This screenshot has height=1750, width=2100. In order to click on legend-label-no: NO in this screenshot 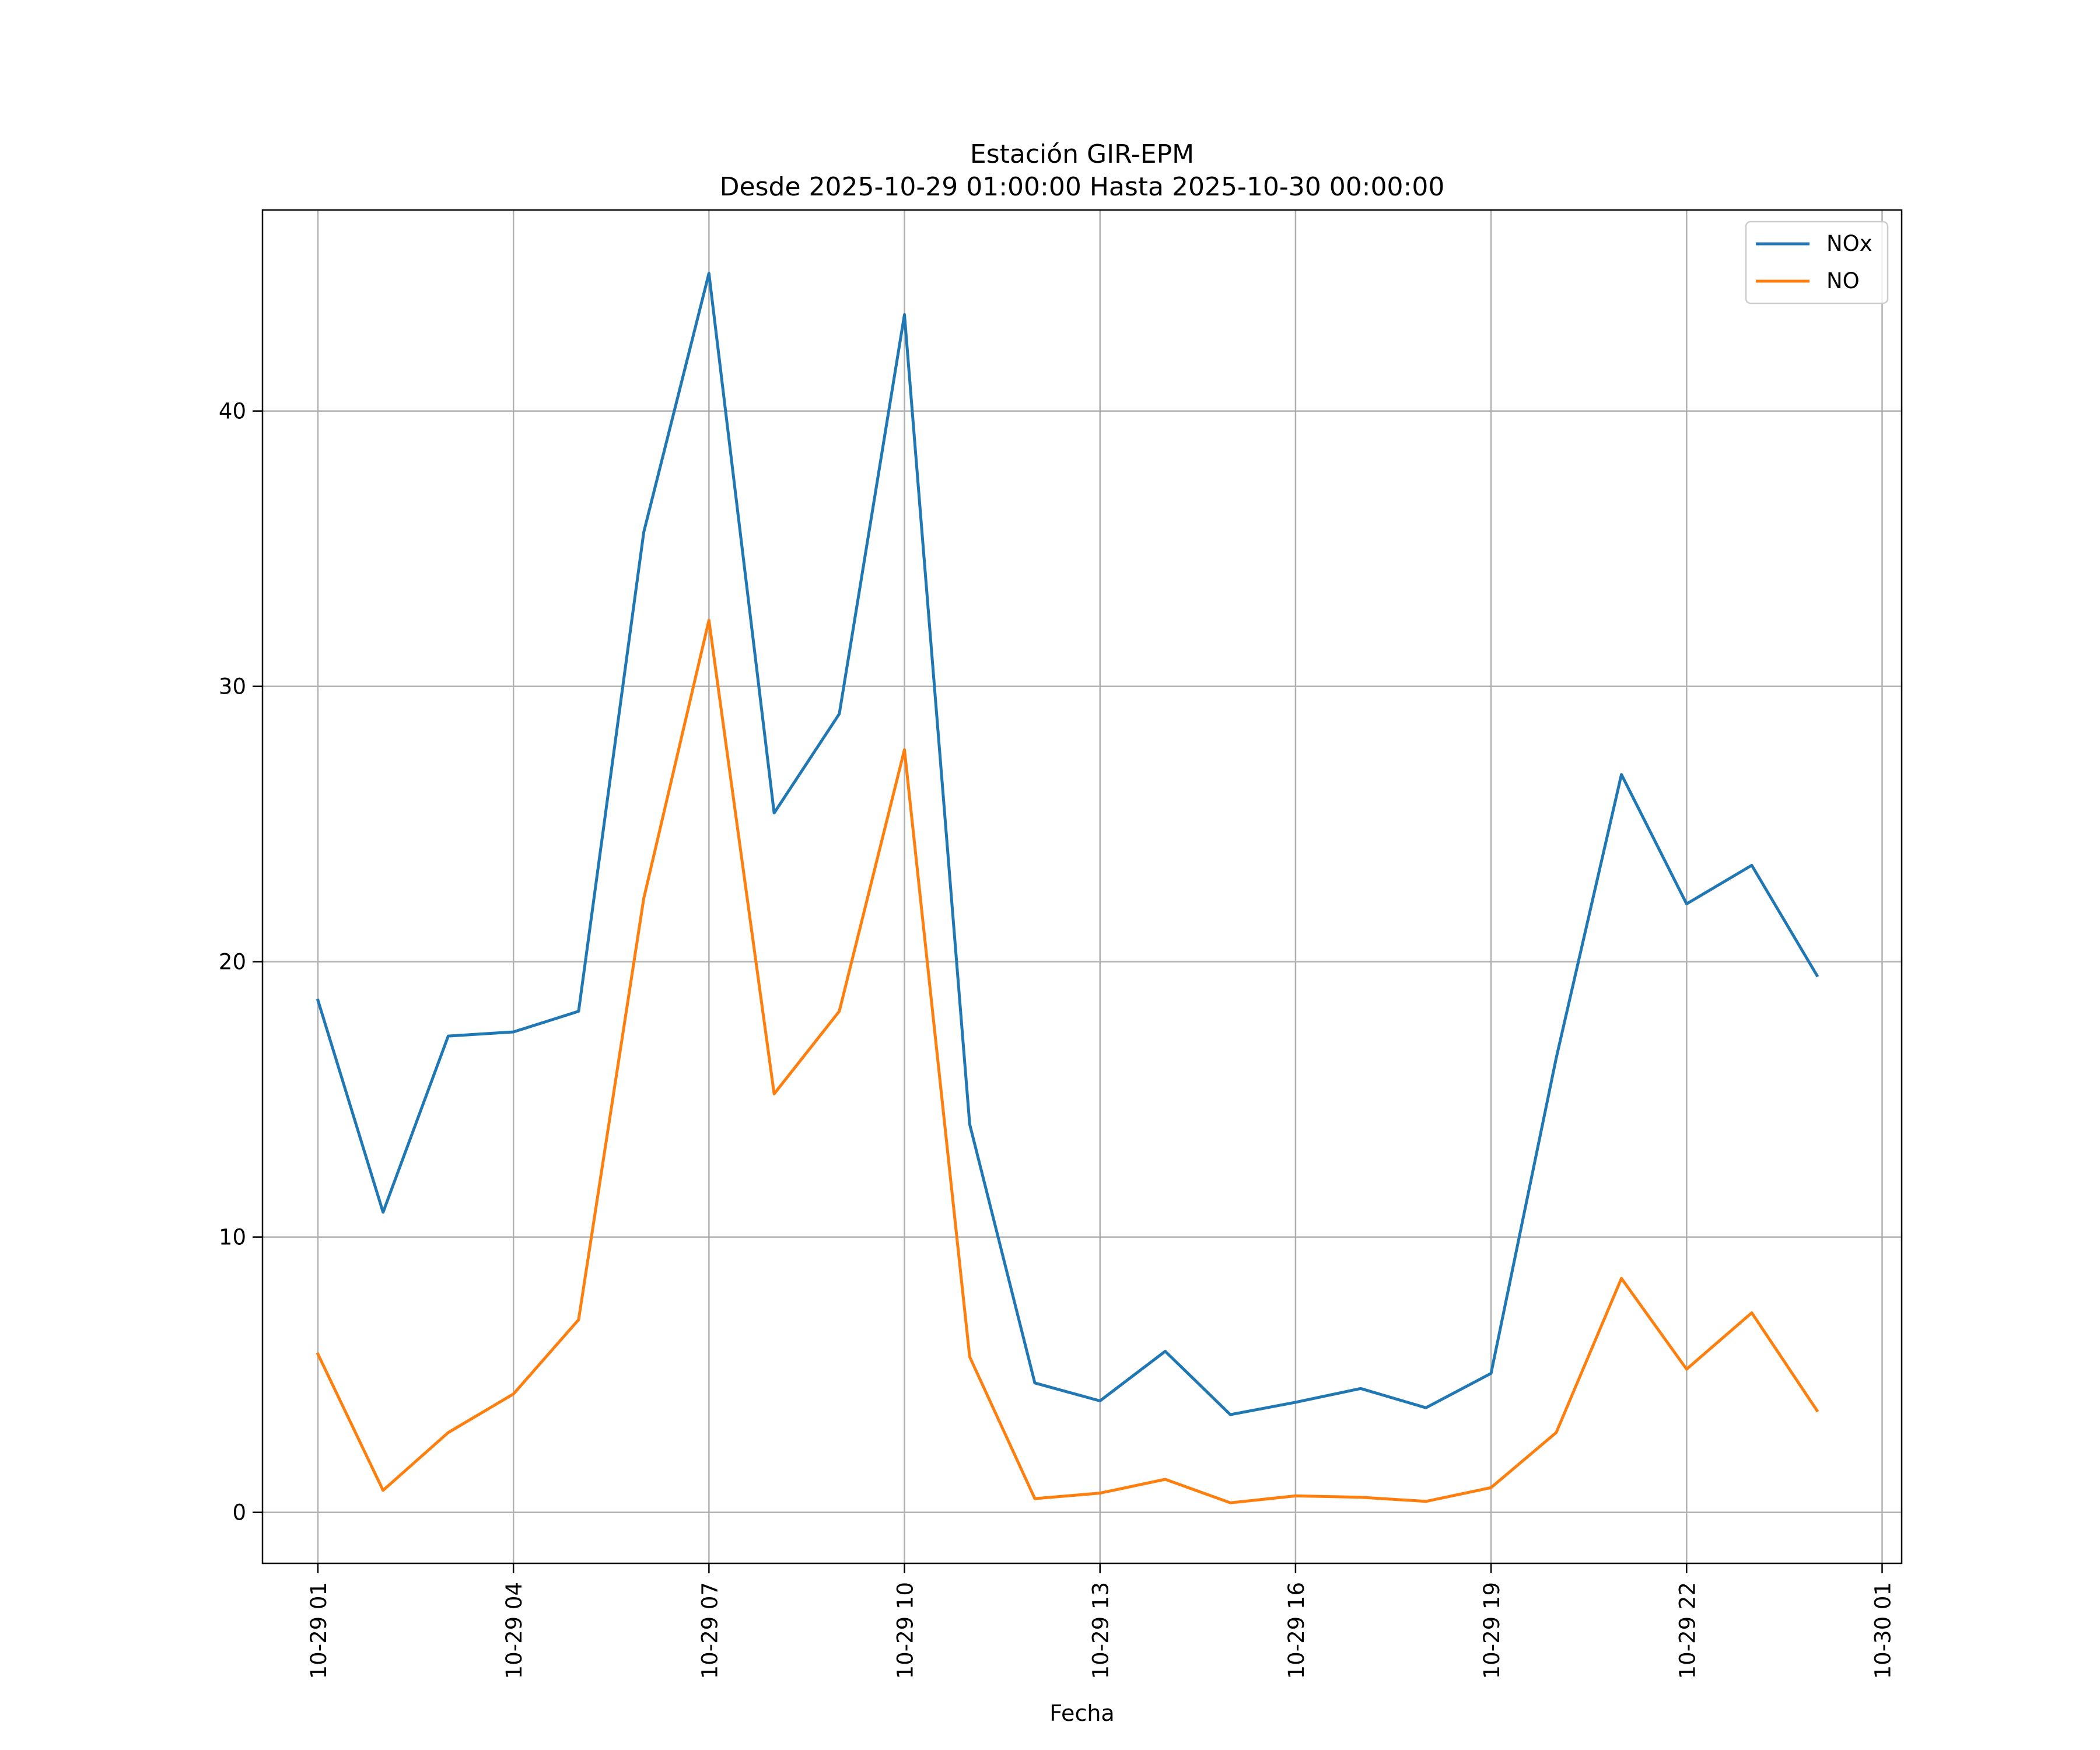, I will do `click(1843, 280)`.